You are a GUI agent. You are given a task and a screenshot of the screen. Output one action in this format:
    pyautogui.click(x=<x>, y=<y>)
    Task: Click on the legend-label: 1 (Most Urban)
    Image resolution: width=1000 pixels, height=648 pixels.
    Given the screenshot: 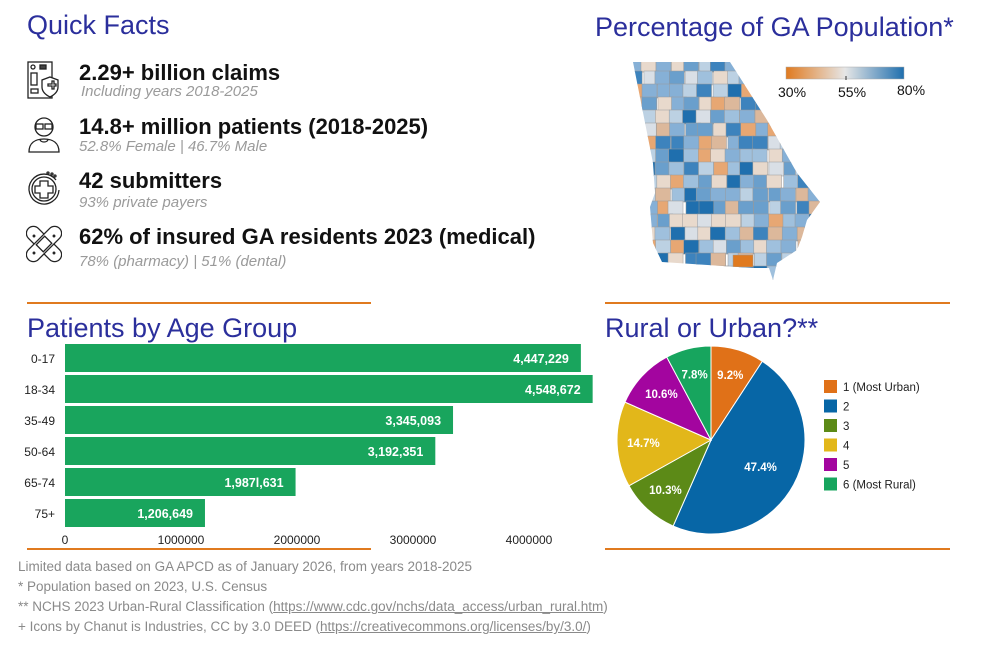 What is the action you would take?
    pyautogui.click(x=881, y=388)
    